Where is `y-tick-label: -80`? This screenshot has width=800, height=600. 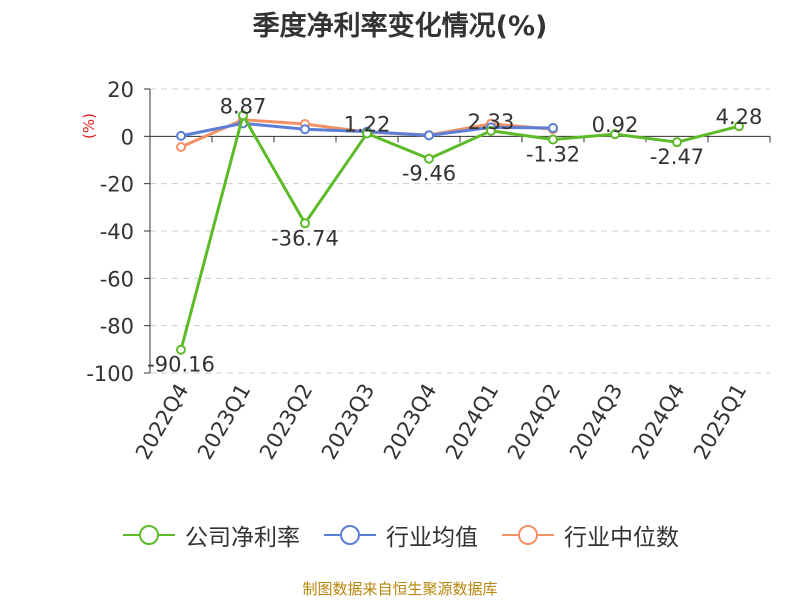 y-tick-label: -80 is located at coordinates (117, 327).